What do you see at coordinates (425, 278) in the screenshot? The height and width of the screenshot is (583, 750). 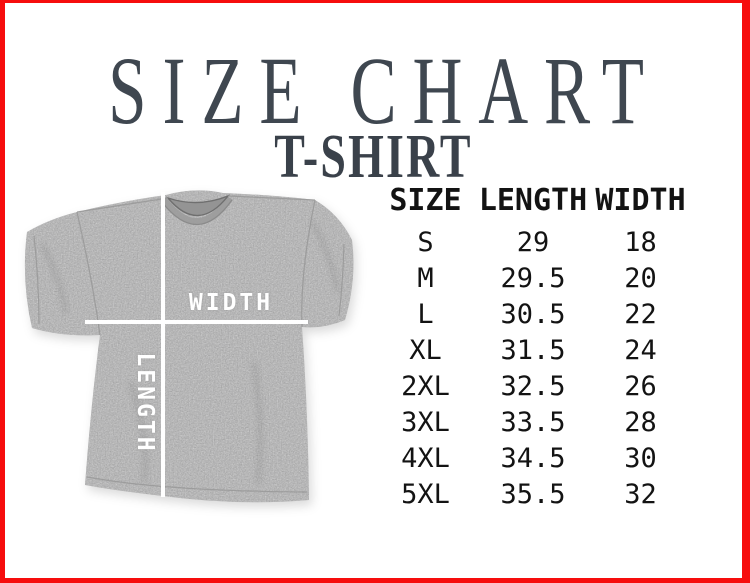 I see `cell-size: M` at bounding box center [425, 278].